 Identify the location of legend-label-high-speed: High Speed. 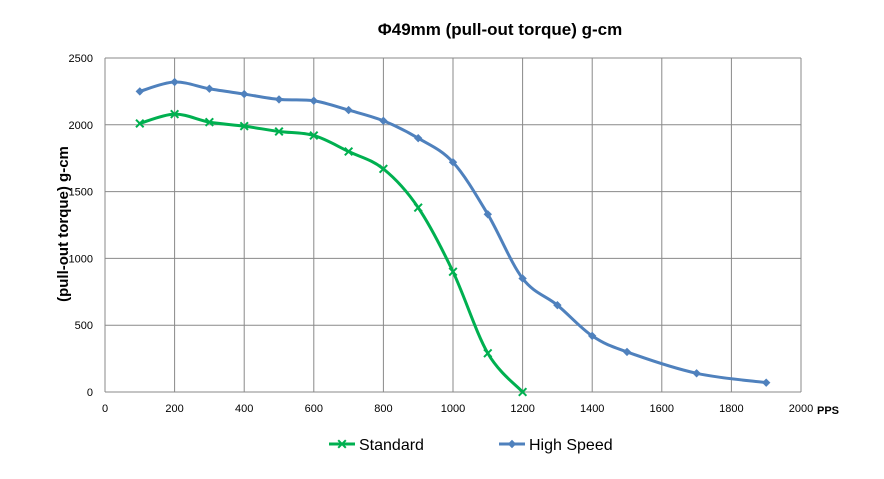
(571, 445).